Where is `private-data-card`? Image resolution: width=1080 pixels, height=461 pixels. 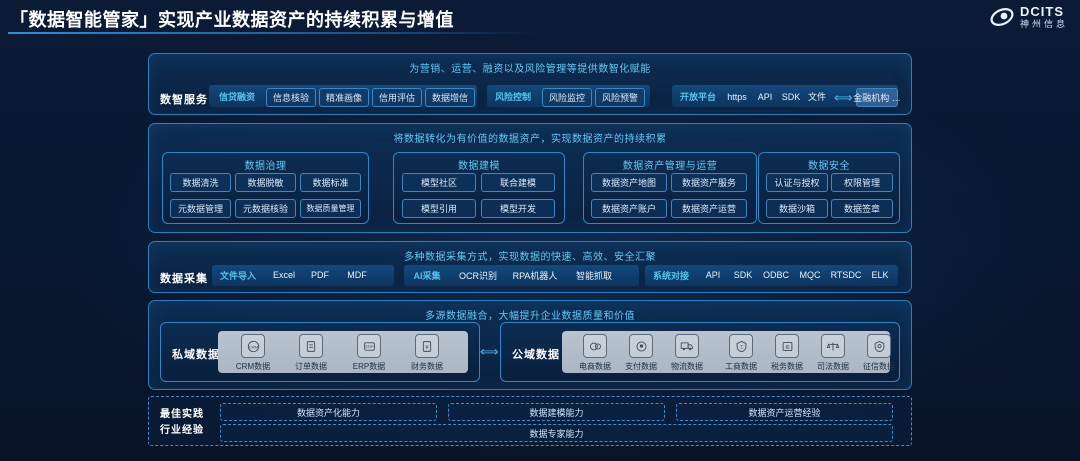 private-data-card is located at coordinates (343, 352).